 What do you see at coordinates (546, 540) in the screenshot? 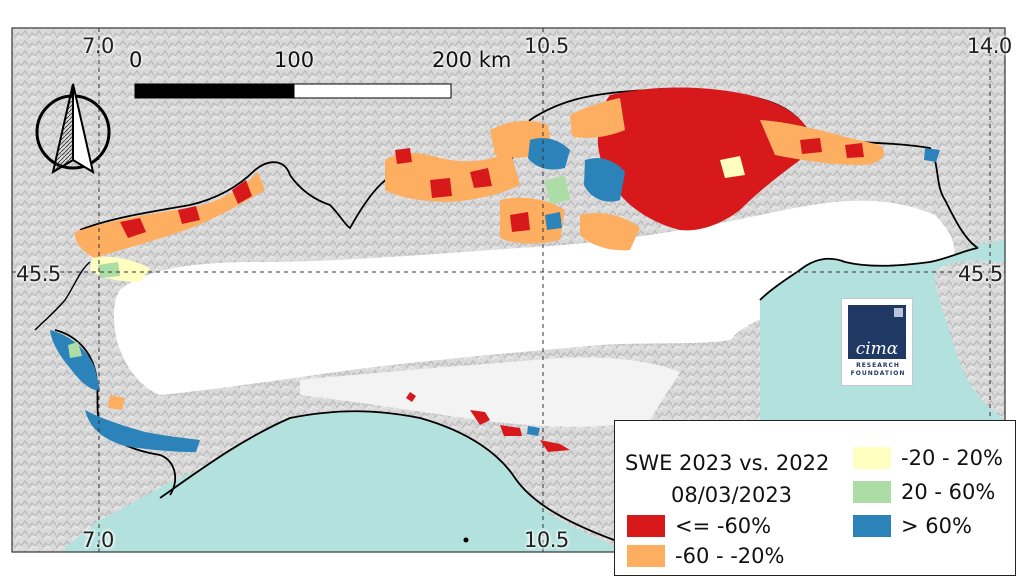
I see `lon-label-bottom-2: 10.5` at bounding box center [546, 540].